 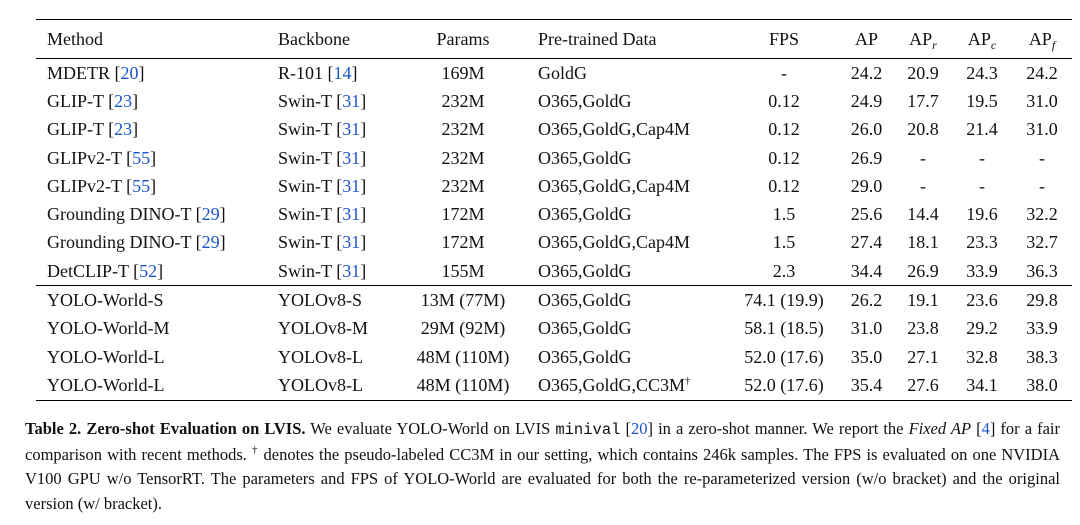 What do you see at coordinates (923, 214) in the screenshot?
I see `cell-ap-r: 14.4` at bounding box center [923, 214].